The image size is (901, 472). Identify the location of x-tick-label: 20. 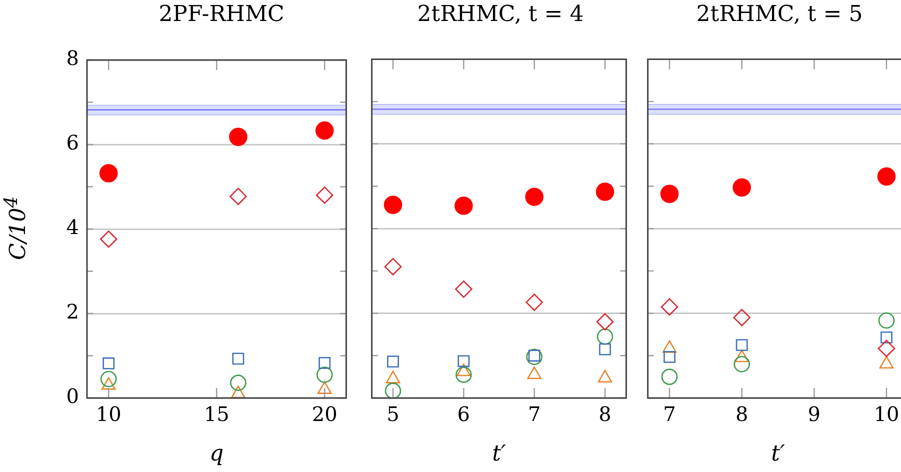
(325, 414).